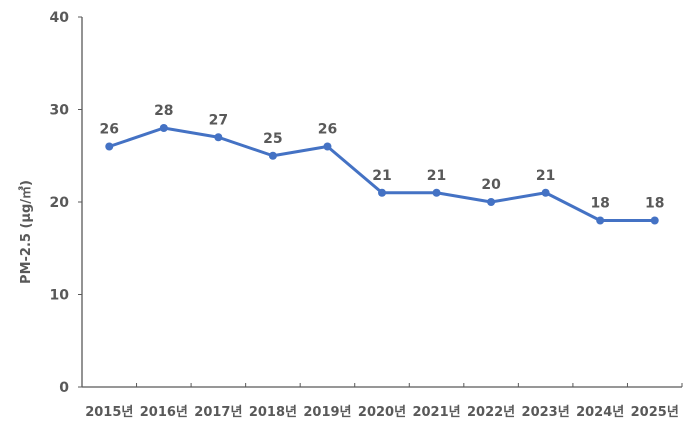 The image size is (699, 440). What do you see at coordinates (60, 296) in the screenshot?
I see `y-tick-label: 10` at bounding box center [60, 296].